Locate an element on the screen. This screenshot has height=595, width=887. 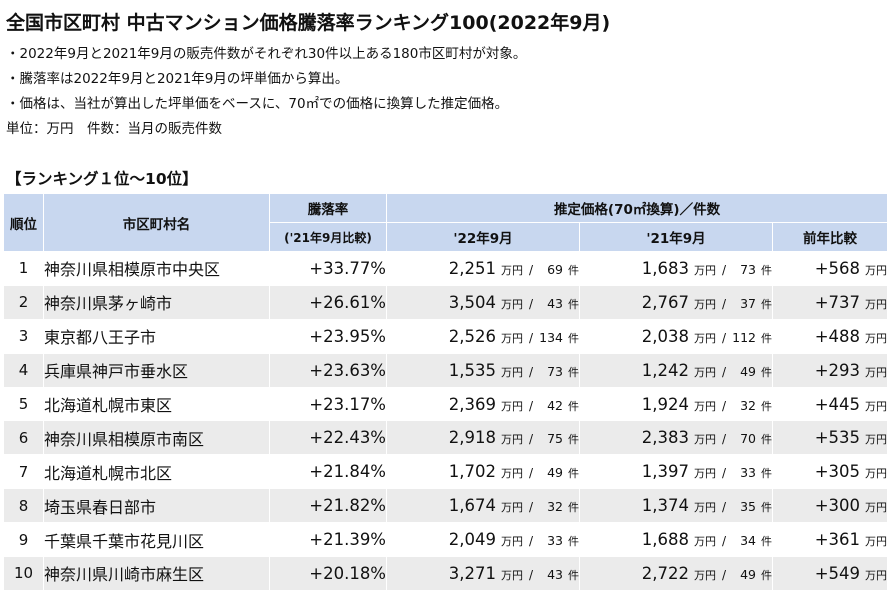
price-2022: 3,504 is located at coordinates (472, 302).